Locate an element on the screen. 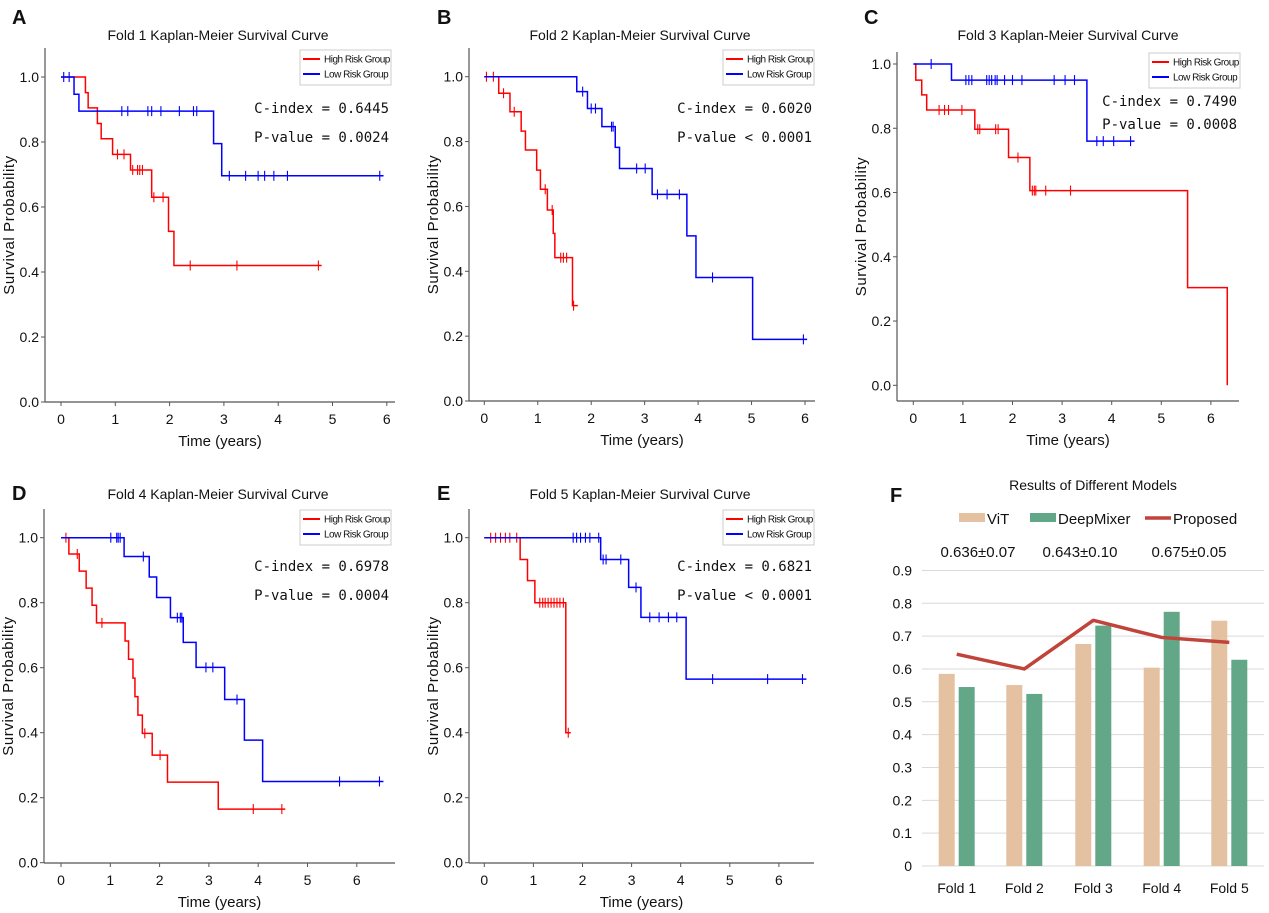  chart-title: Fold 5 Kaplan-Meier Survival Curve is located at coordinates (640, 494).